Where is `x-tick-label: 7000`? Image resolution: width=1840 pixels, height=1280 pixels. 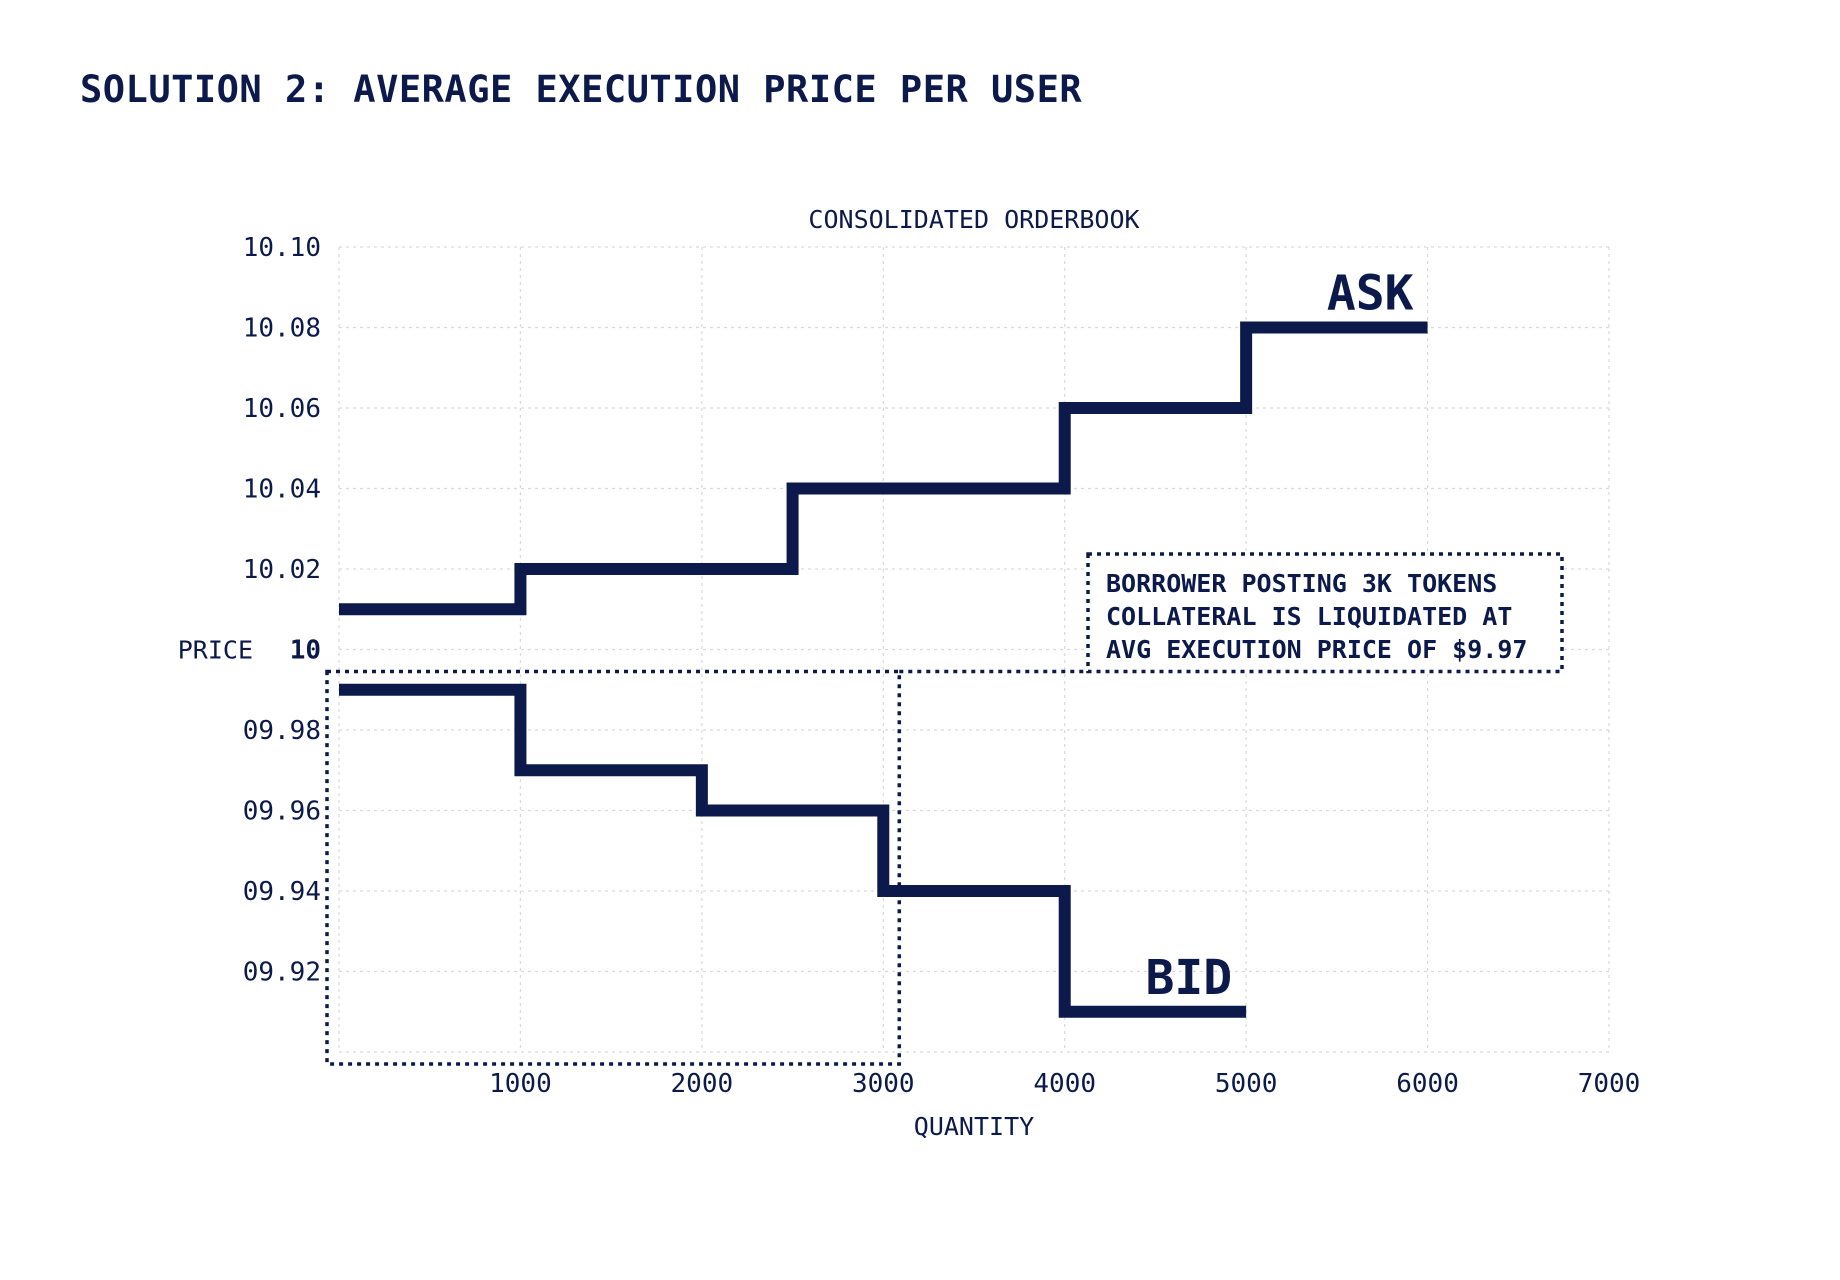 x-tick-label: 7000 is located at coordinates (1609, 1084).